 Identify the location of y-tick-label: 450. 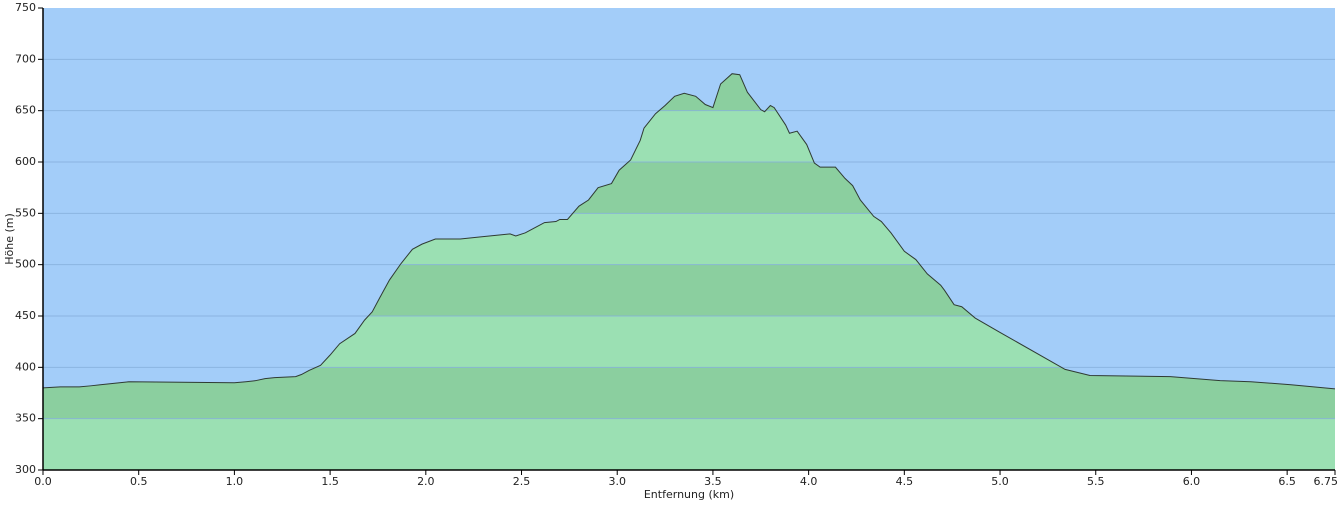
(25, 315).